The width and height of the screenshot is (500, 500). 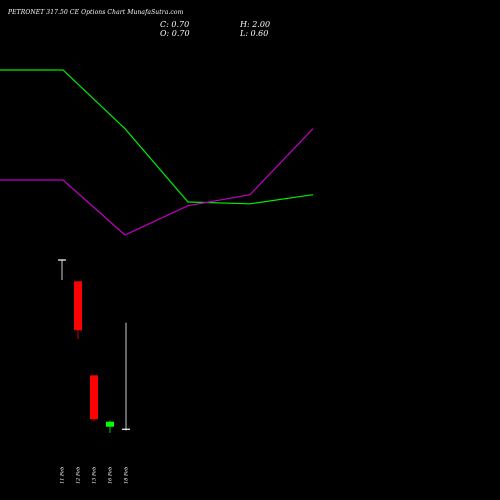 I want to click on x-tick-label: 11 Feb, so click(x=63, y=475).